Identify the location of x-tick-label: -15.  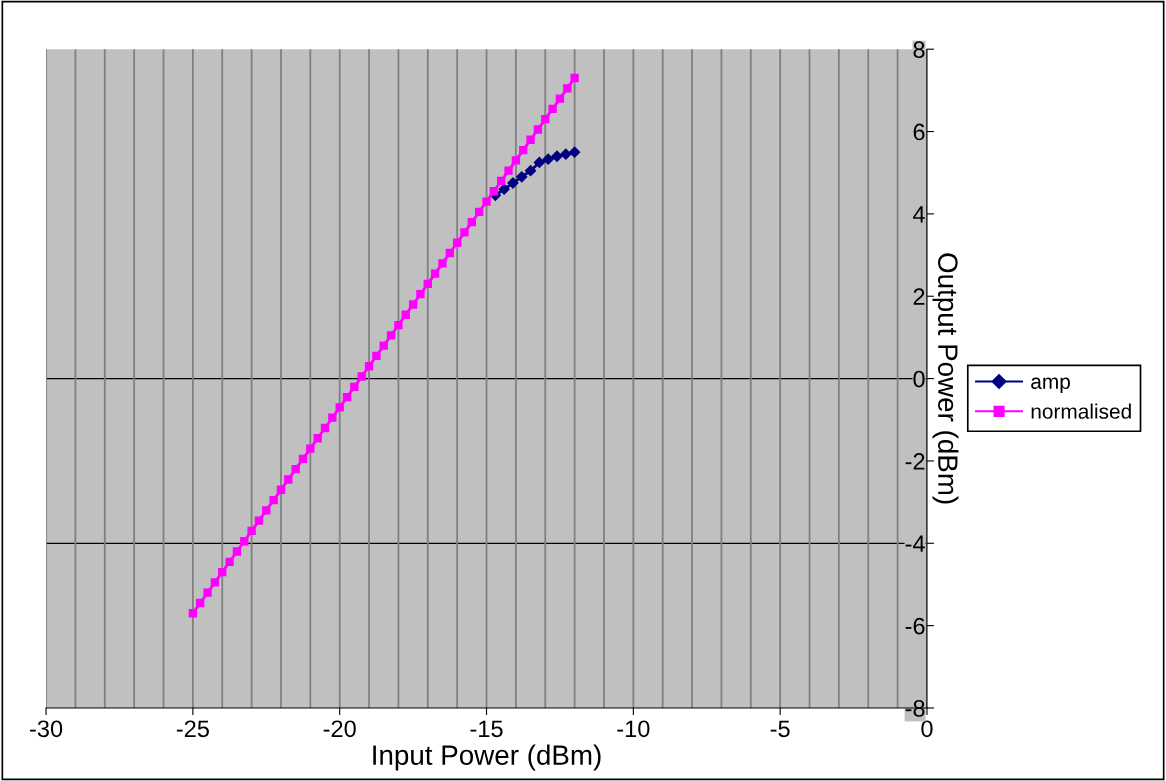
(486, 729).